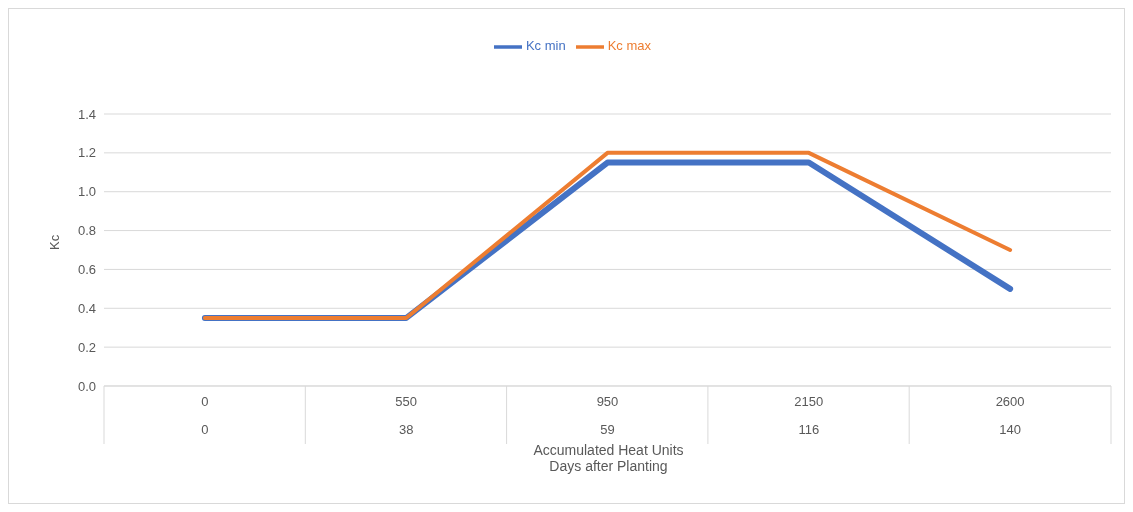 The height and width of the screenshot is (512, 1133). Describe the element at coordinates (86, 270) in the screenshot. I see `y-tick-label: 0.6` at that location.